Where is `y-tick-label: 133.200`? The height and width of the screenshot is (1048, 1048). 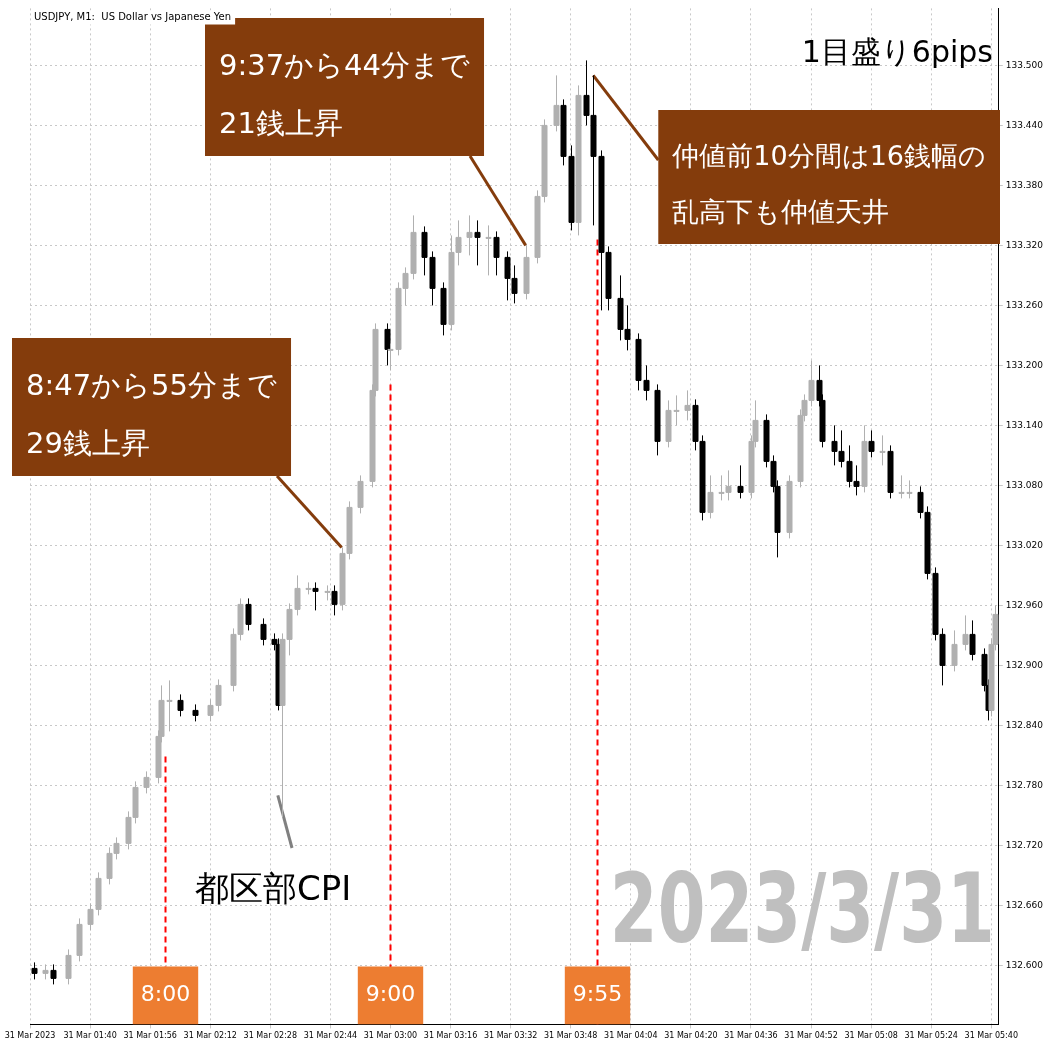
y-tick-label: 133.200 is located at coordinates (1024, 364).